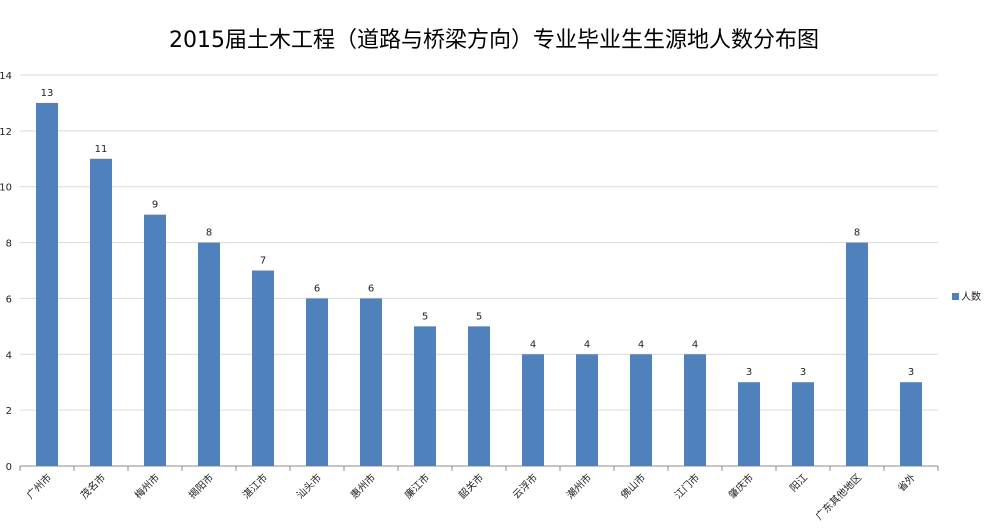 The image size is (988, 529). What do you see at coordinates (9, 244) in the screenshot?
I see `y-tick-label: 8` at bounding box center [9, 244].